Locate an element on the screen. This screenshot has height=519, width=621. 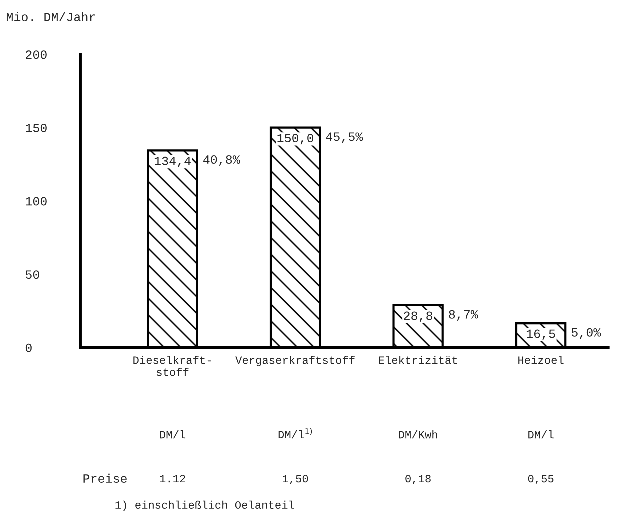
text: 1) einschließlich Oelanteil is located at coordinates (205, 506).